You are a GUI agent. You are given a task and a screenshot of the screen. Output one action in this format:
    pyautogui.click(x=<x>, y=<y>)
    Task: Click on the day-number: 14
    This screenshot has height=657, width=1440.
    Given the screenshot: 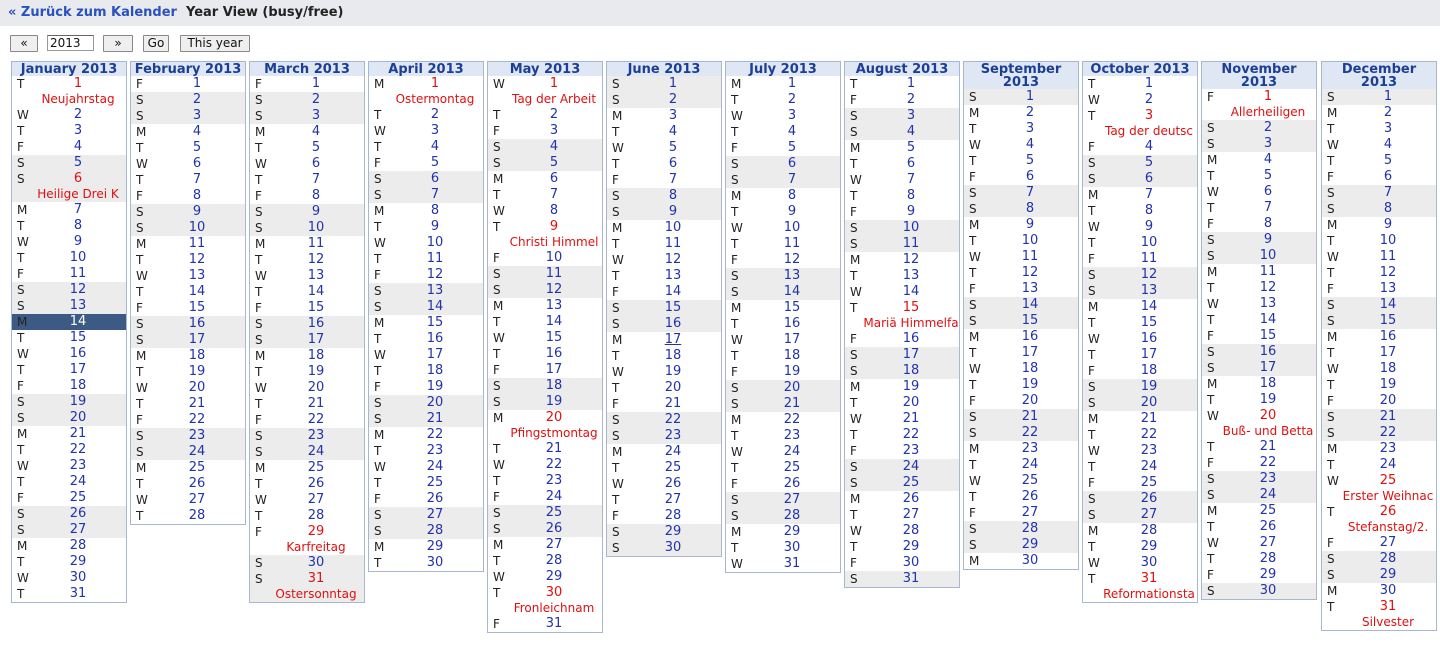 What is the action you would take?
    pyautogui.click(x=554, y=321)
    